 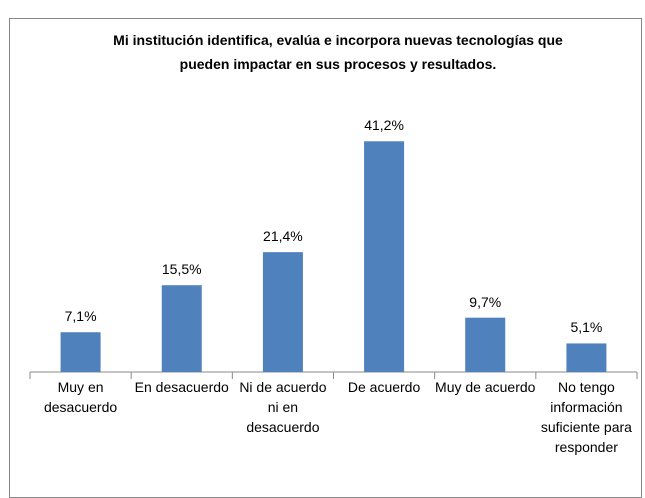 What do you see at coordinates (80, 397) in the screenshot?
I see `x-tick-label: Muy en desacuerdo` at bounding box center [80, 397].